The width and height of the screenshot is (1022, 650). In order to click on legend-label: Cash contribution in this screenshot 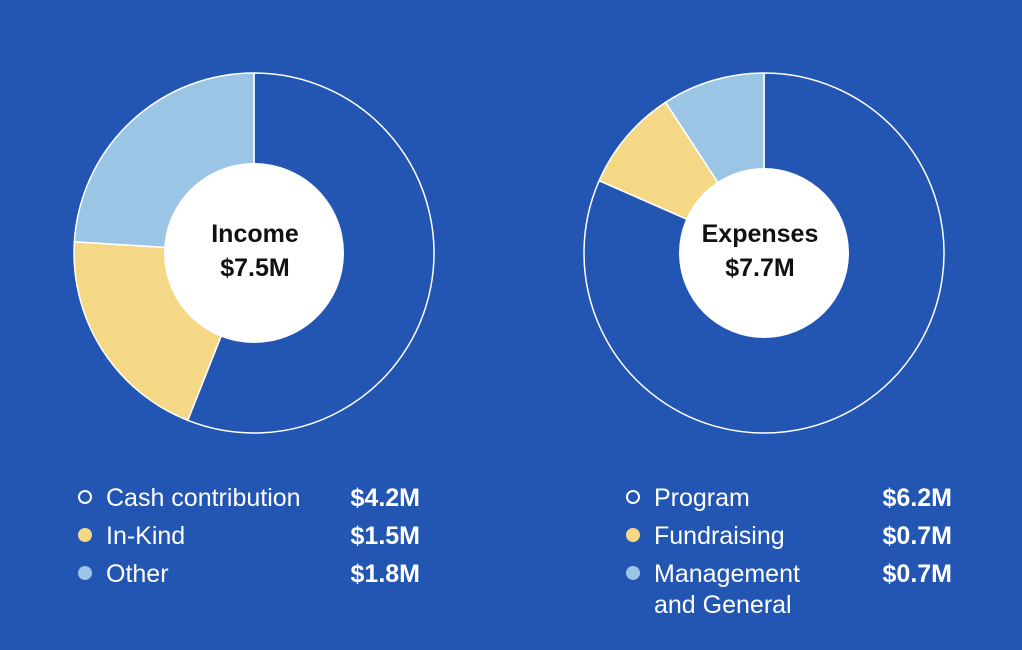, I will do `click(203, 498)`.